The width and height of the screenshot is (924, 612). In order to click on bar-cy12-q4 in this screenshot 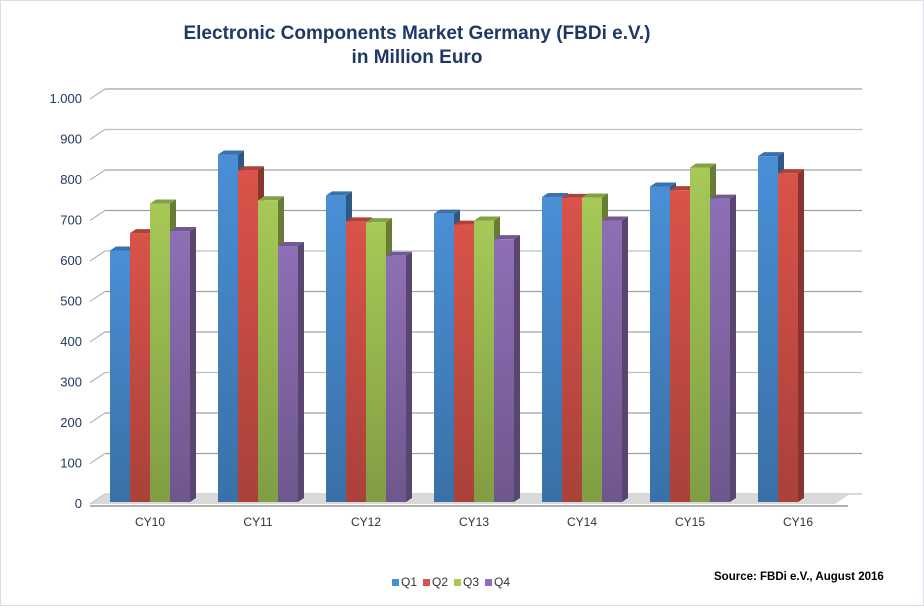, I will do `click(396, 378)`.